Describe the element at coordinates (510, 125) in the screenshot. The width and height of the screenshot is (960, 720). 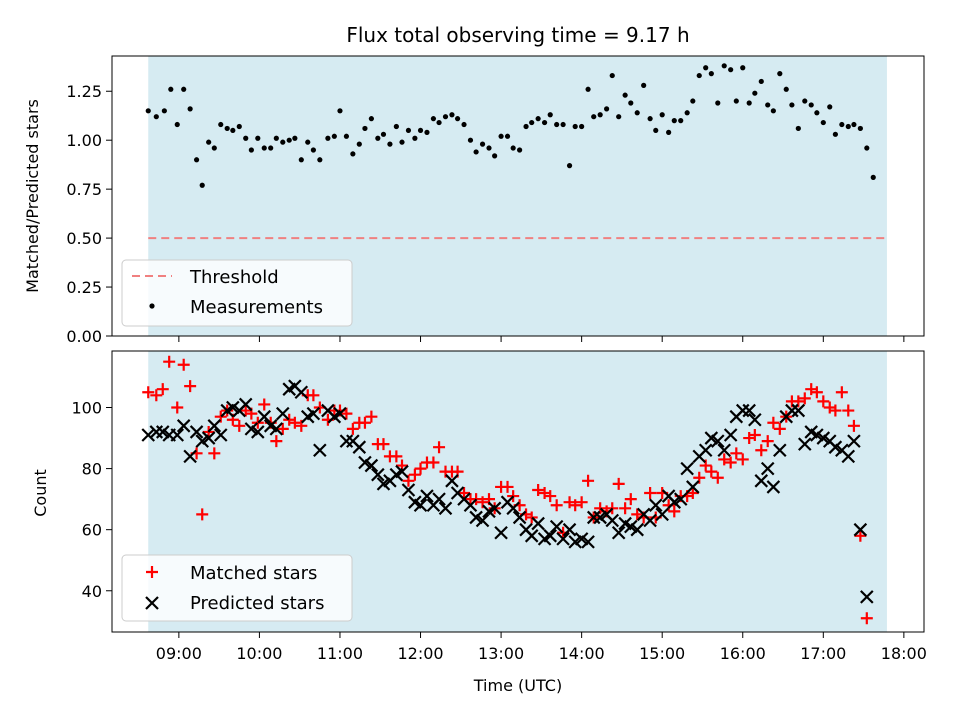
I see `measurement-points` at that location.